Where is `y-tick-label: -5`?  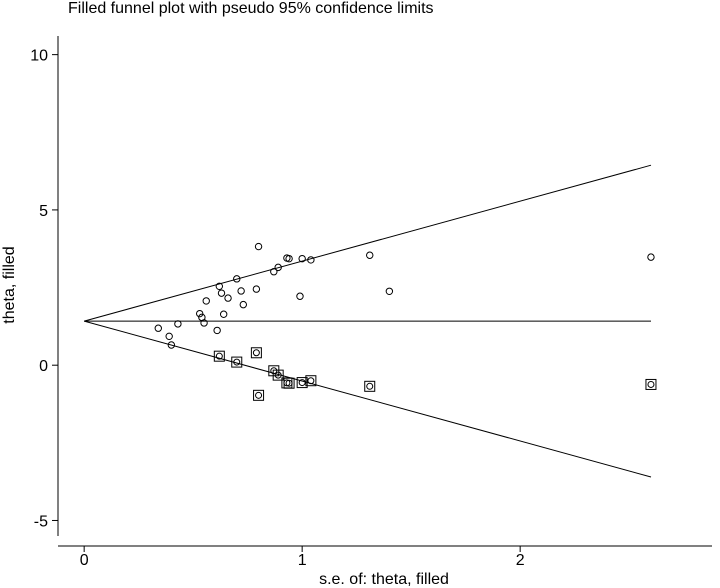 y-tick-label: -5 is located at coordinates (41, 521).